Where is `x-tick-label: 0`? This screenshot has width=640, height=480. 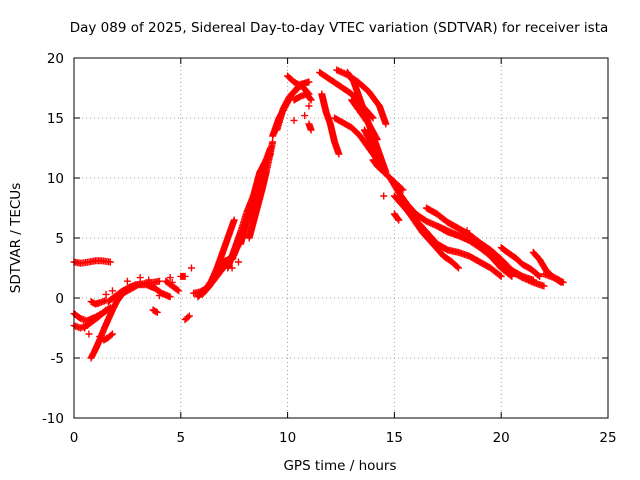
x-tick-label: 0 is located at coordinates (74, 438).